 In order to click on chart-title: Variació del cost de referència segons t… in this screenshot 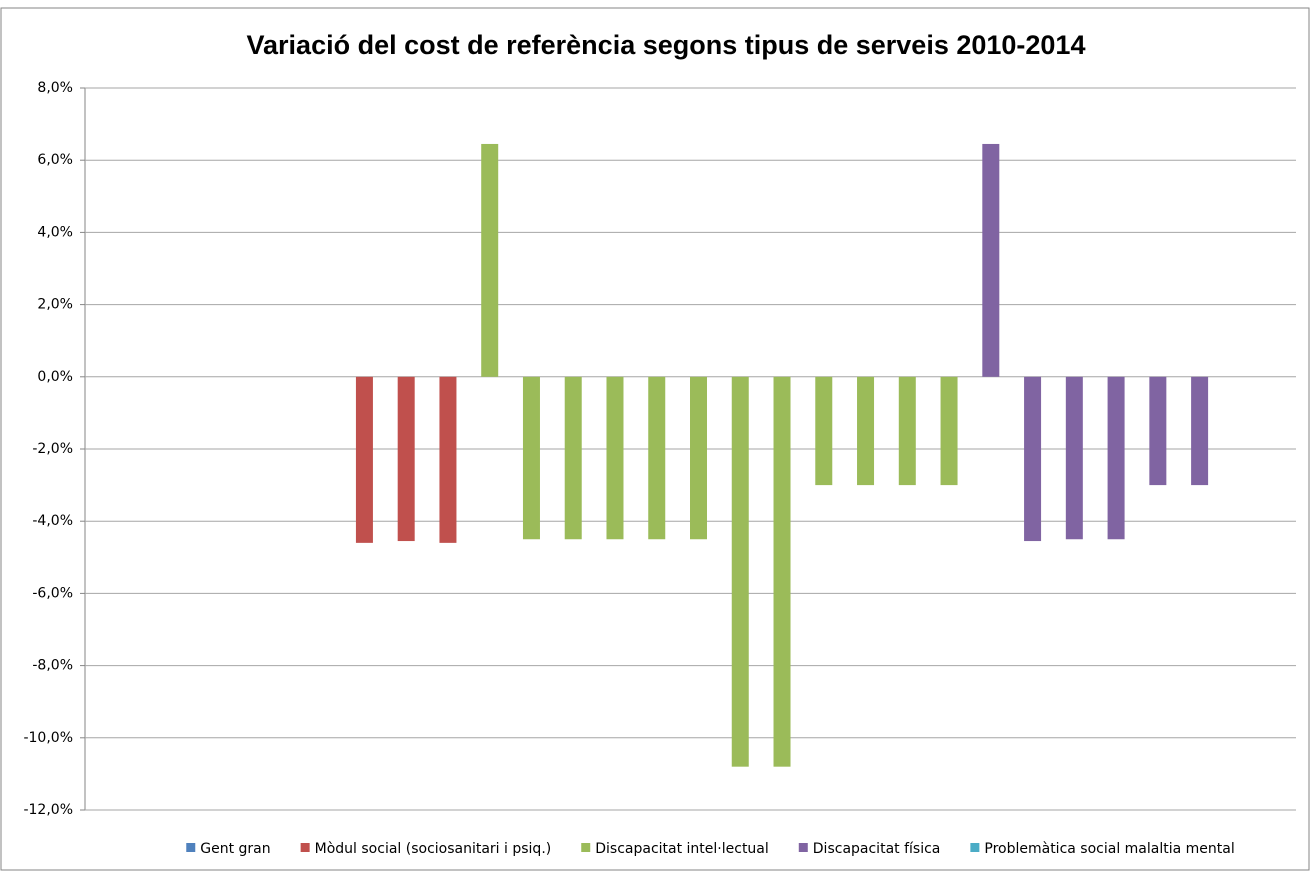, I will do `click(666, 45)`.